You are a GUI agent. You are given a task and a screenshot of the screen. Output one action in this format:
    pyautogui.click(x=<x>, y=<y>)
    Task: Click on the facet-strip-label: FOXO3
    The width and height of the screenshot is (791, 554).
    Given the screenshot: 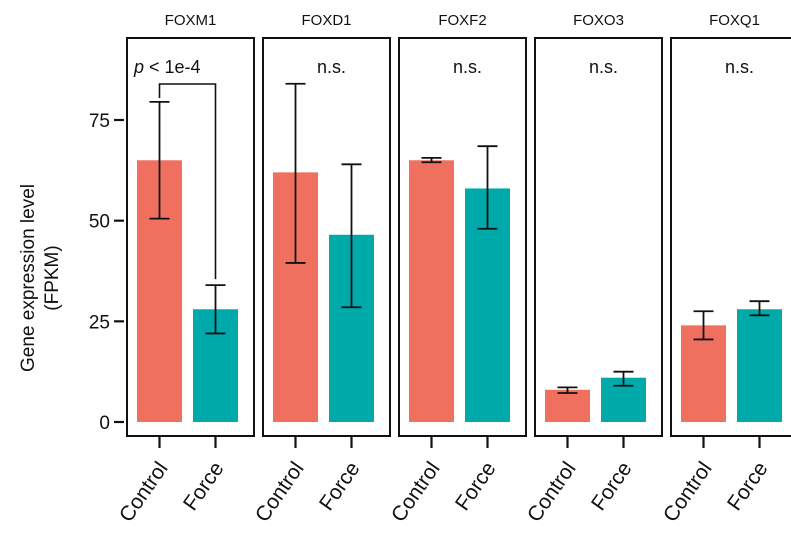 What is the action you would take?
    pyautogui.click(x=598, y=20)
    